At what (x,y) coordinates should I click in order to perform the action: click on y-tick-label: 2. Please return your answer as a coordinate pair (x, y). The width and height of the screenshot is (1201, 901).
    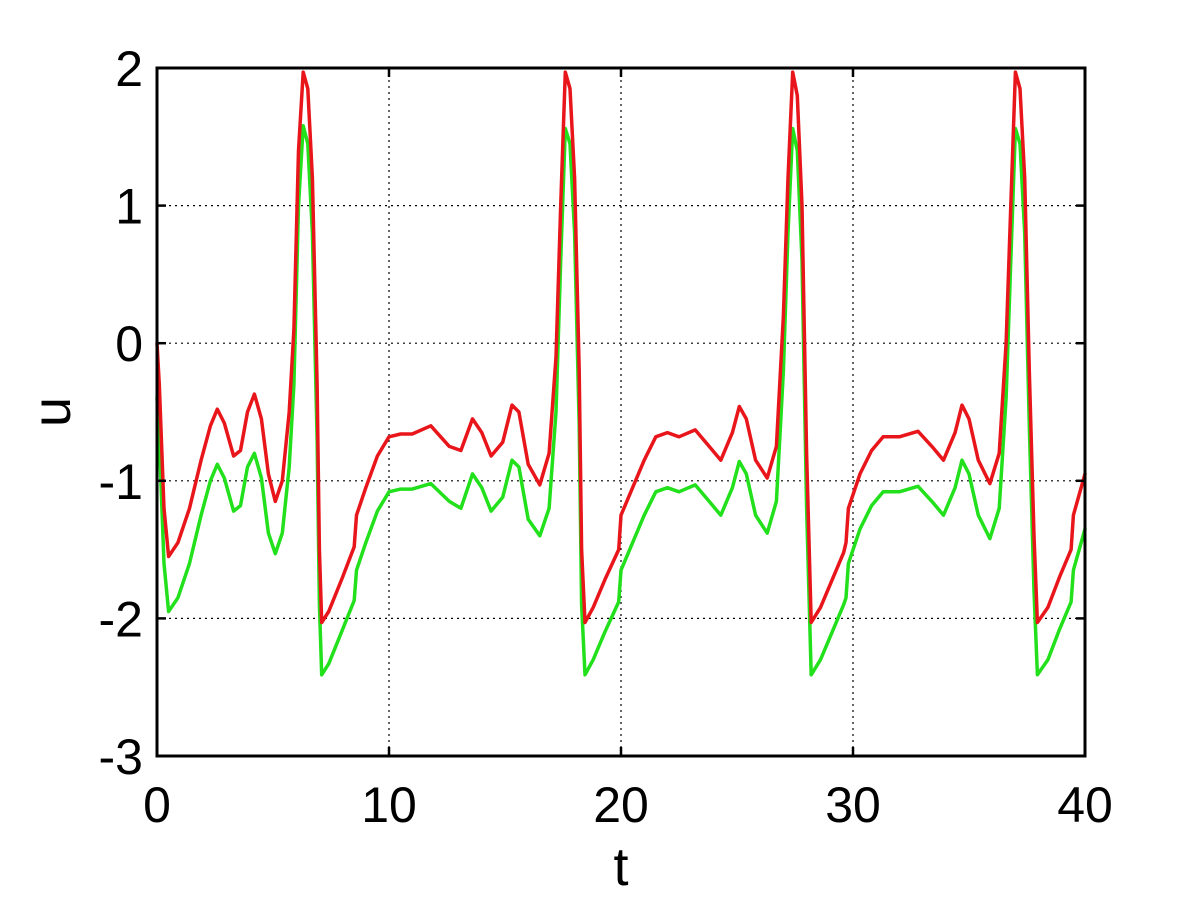
    Looking at the image, I should click on (129, 69).